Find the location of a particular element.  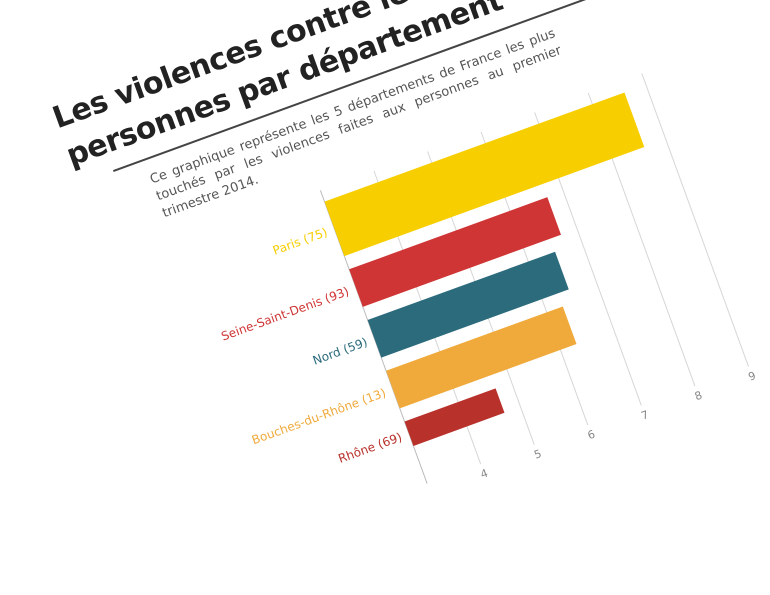

x-tick-label-5: 5 is located at coordinates (537, 454).